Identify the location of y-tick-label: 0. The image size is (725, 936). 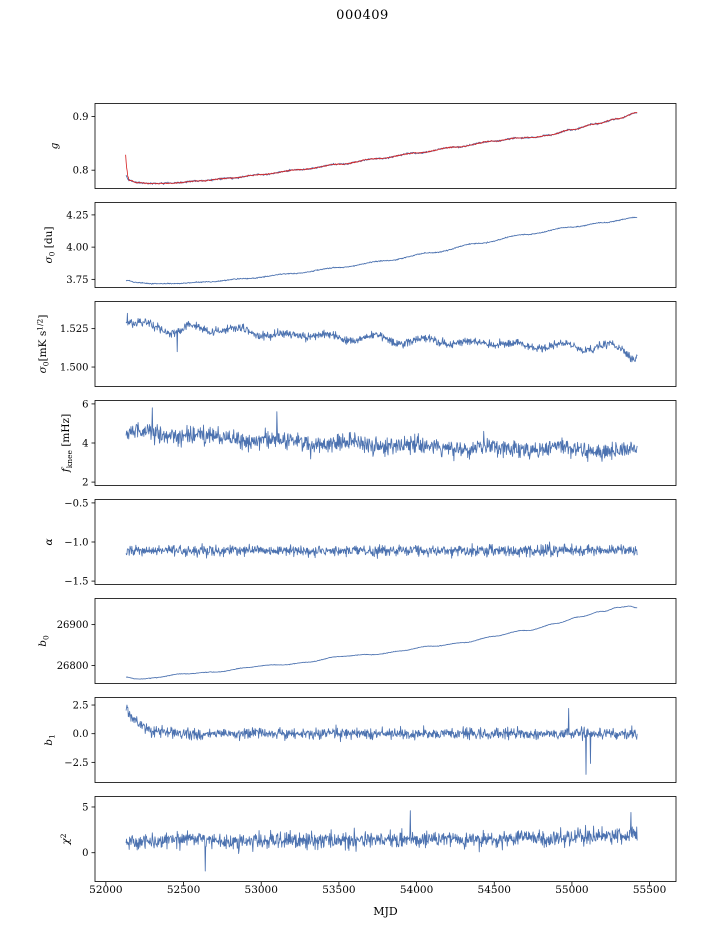
(85, 853).